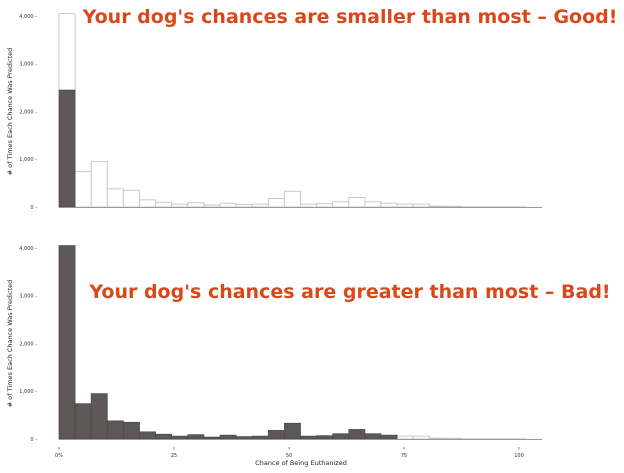  What do you see at coordinates (301, 463) in the screenshot?
I see `x-axis-title: Chance of Being Euthanized` at bounding box center [301, 463].